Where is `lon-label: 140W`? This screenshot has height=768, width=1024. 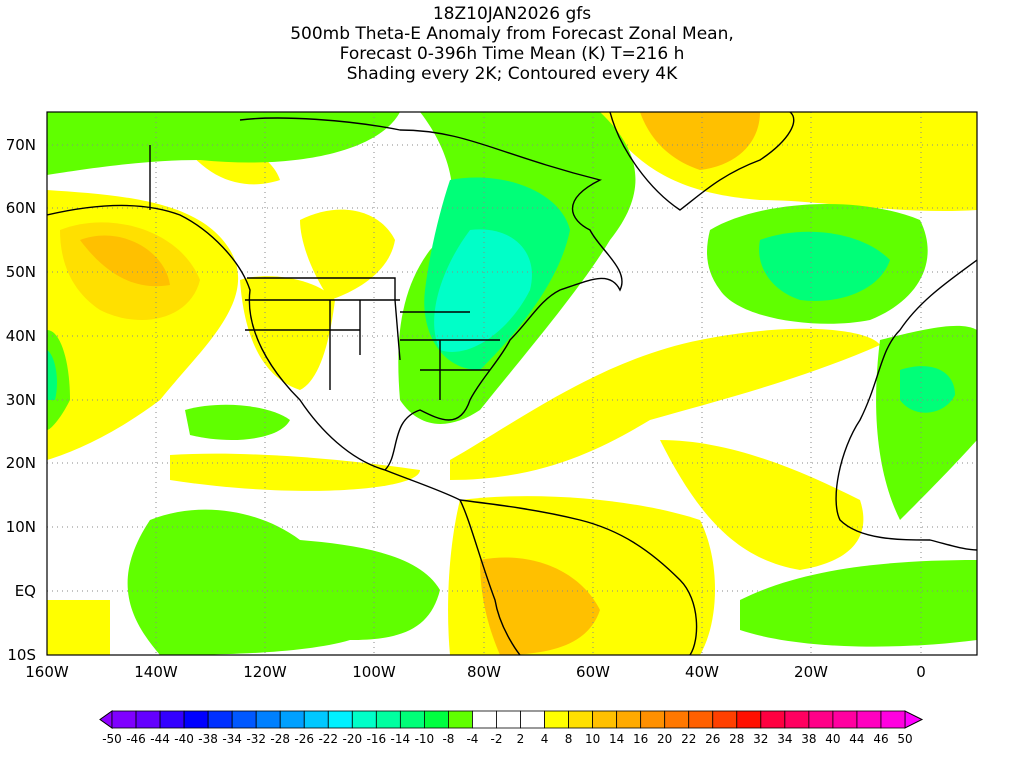 lon-label: 140W is located at coordinates (156, 672).